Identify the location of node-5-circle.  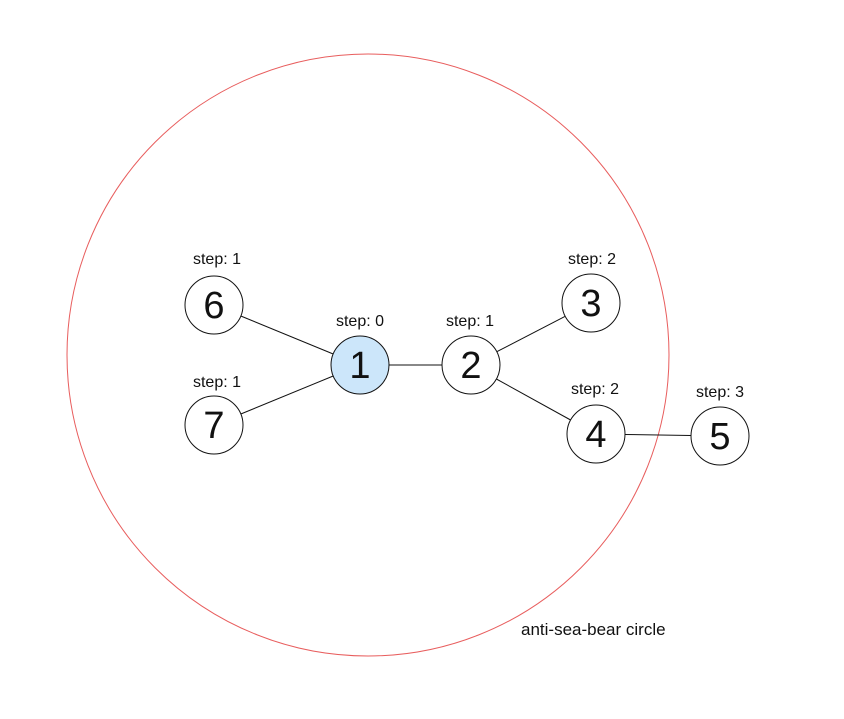
(720, 436).